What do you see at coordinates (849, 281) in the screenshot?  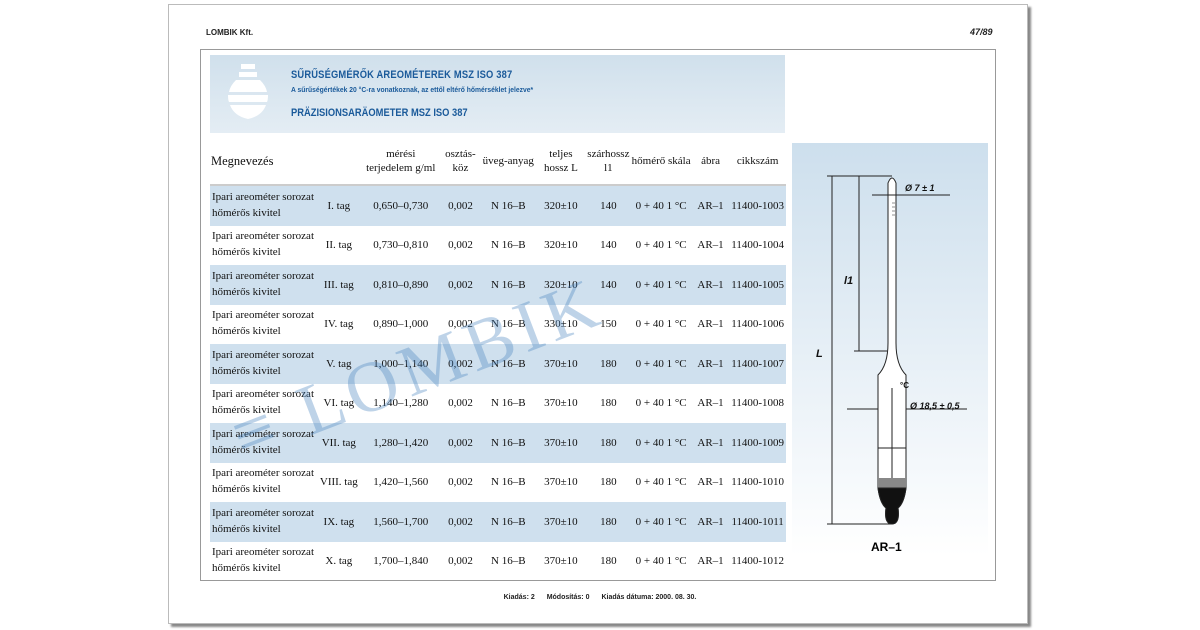 I see `length-l1-label: l1` at bounding box center [849, 281].